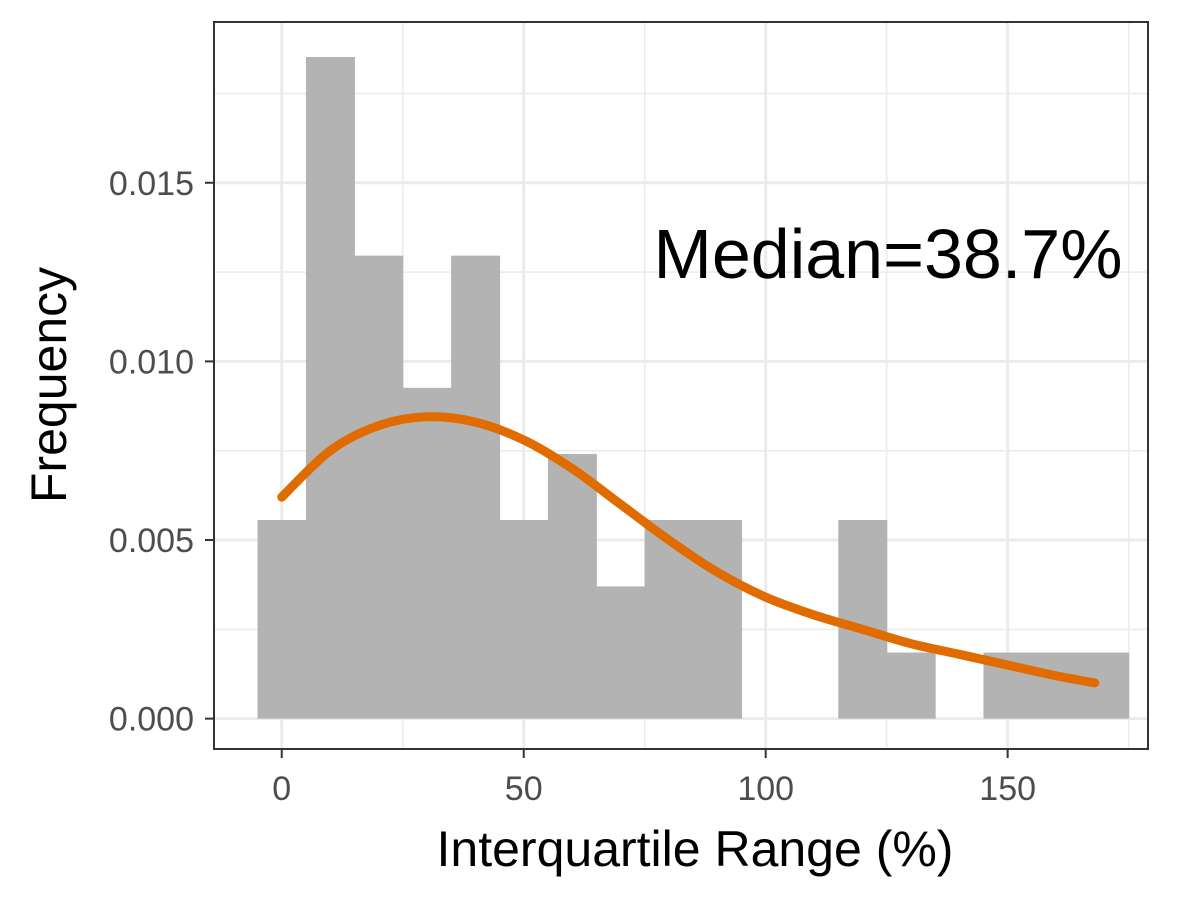 The image size is (1200, 900). I want to click on x-tick-label: 50, so click(524, 789).